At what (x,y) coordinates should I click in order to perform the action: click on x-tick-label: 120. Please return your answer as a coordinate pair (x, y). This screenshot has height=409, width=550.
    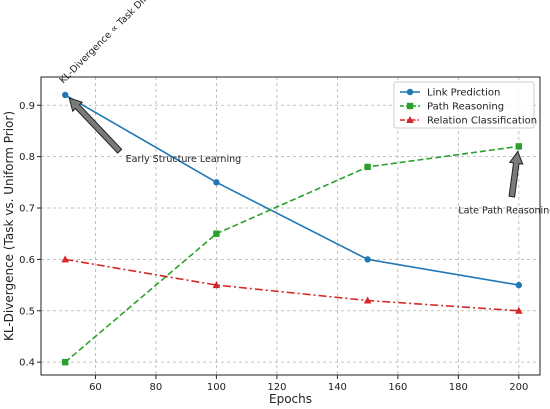
    Looking at the image, I should click on (276, 387).